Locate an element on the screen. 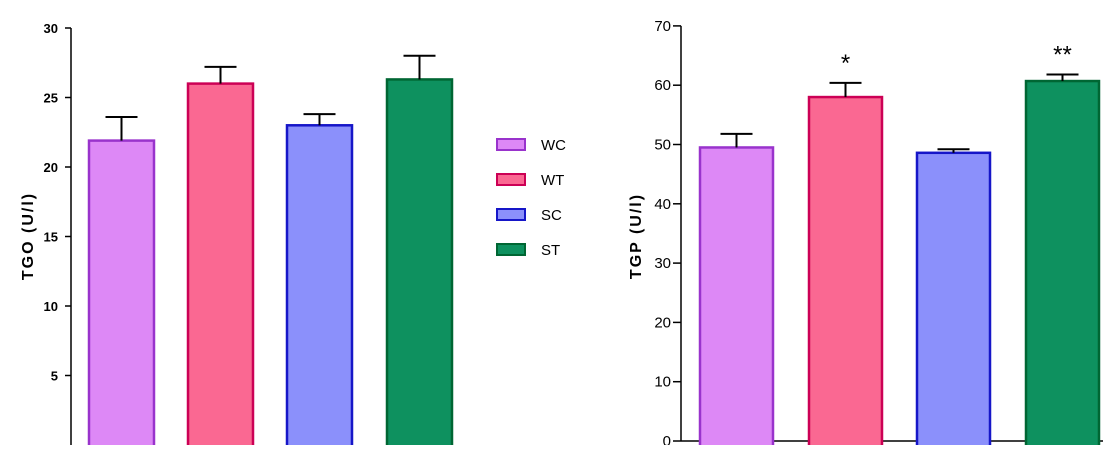 This screenshot has width=1103, height=450. tgp-bar-st is located at coordinates (1062, 264).